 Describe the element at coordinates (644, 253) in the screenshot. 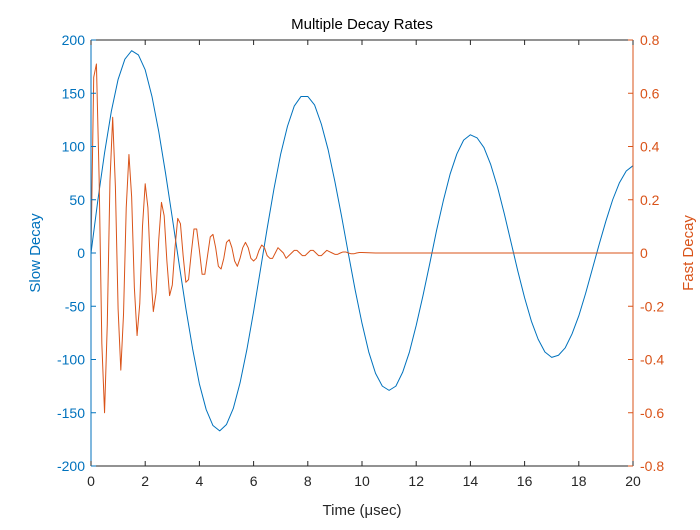

I see `y-right-tick-label: 0` at that location.